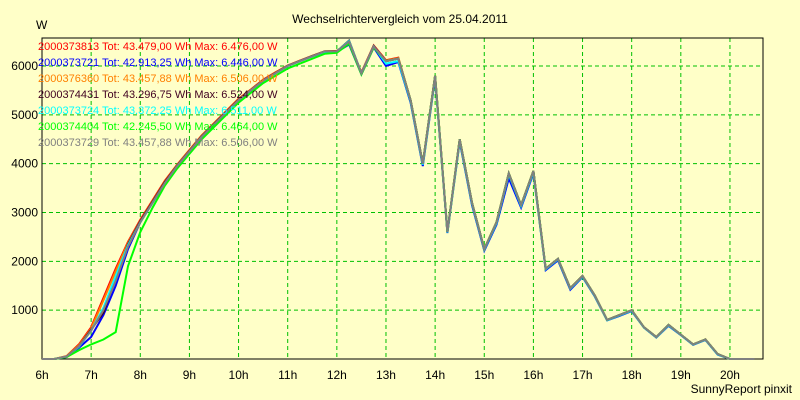  I want to click on chart-title: Wechselrichtervergleich vom 25.04.2011, so click(400, 19).